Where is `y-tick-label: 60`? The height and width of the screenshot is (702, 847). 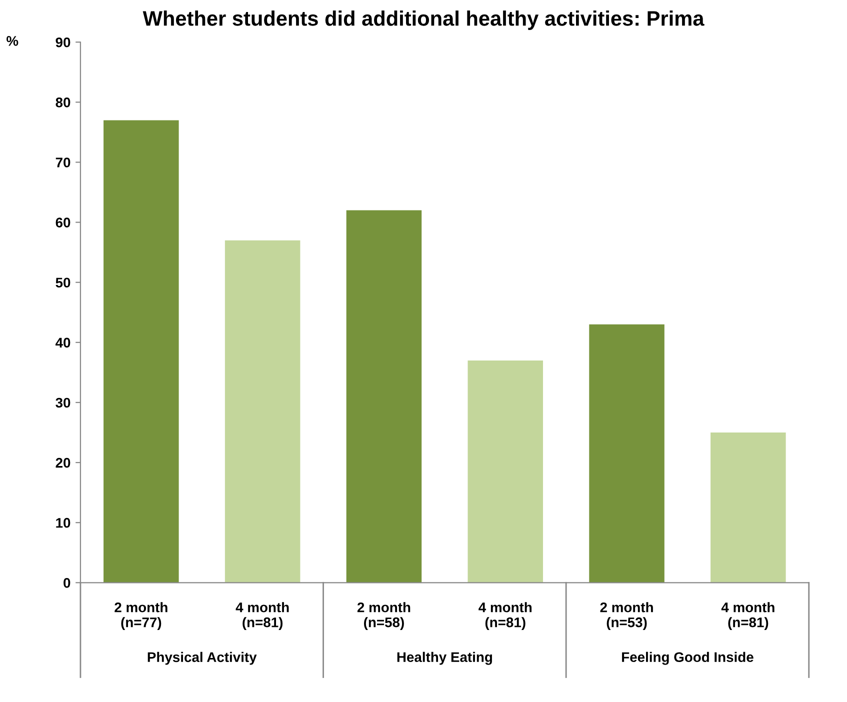 y-tick-label: 60 is located at coordinates (63, 223).